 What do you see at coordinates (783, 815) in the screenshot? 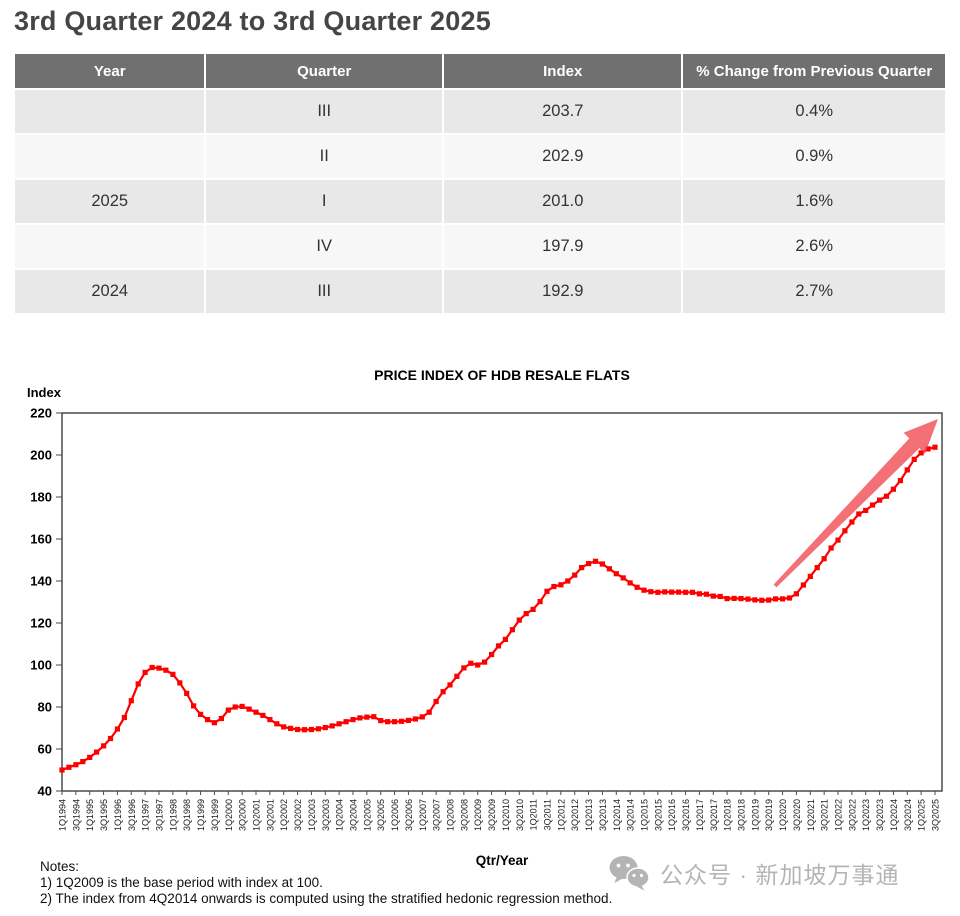
I see `svg-text: 1Q2020` at bounding box center [783, 815].